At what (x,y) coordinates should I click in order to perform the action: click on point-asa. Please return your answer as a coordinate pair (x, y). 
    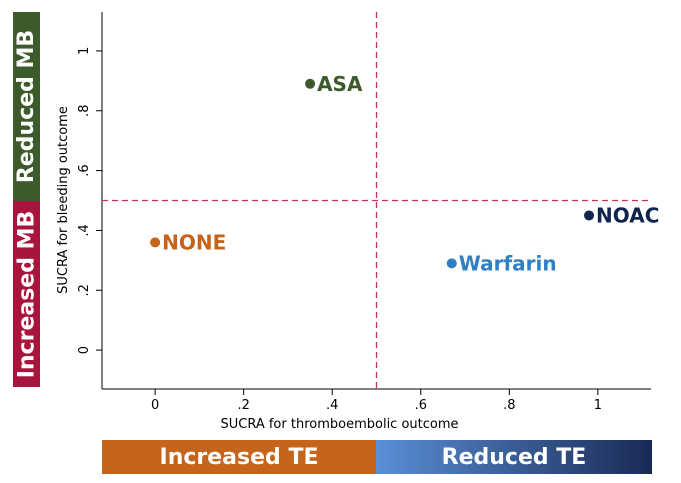
    Looking at the image, I should click on (310, 83).